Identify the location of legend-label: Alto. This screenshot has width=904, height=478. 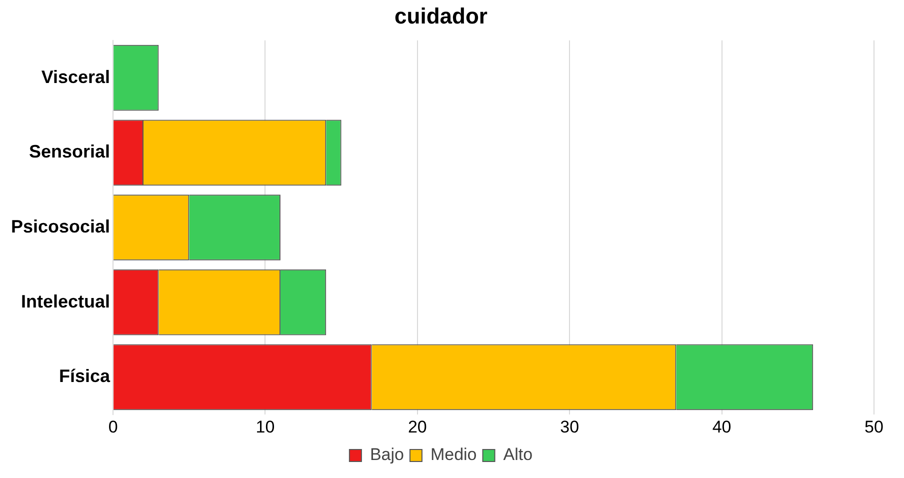
(518, 454).